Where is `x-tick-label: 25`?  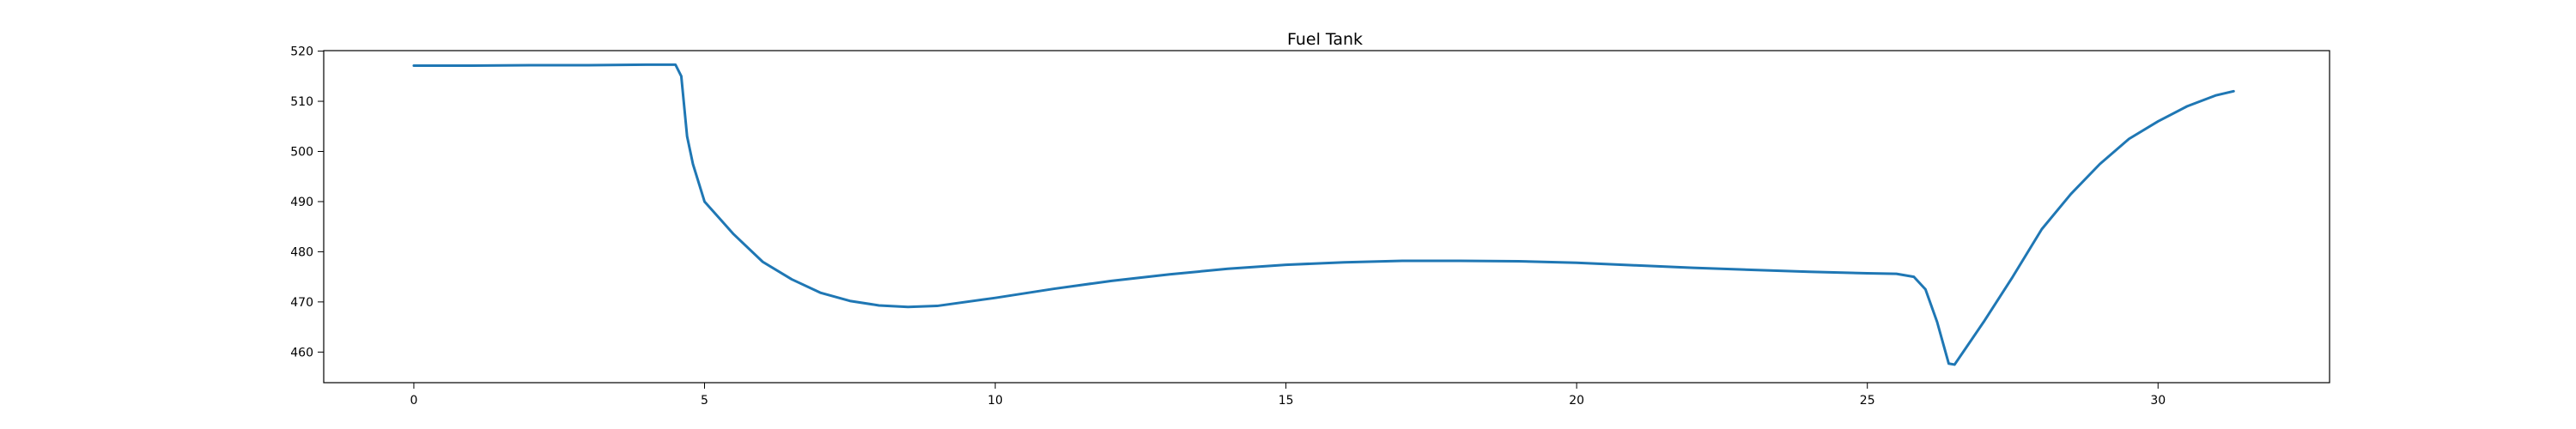
x-tick-label: 25 is located at coordinates (1867, 401).